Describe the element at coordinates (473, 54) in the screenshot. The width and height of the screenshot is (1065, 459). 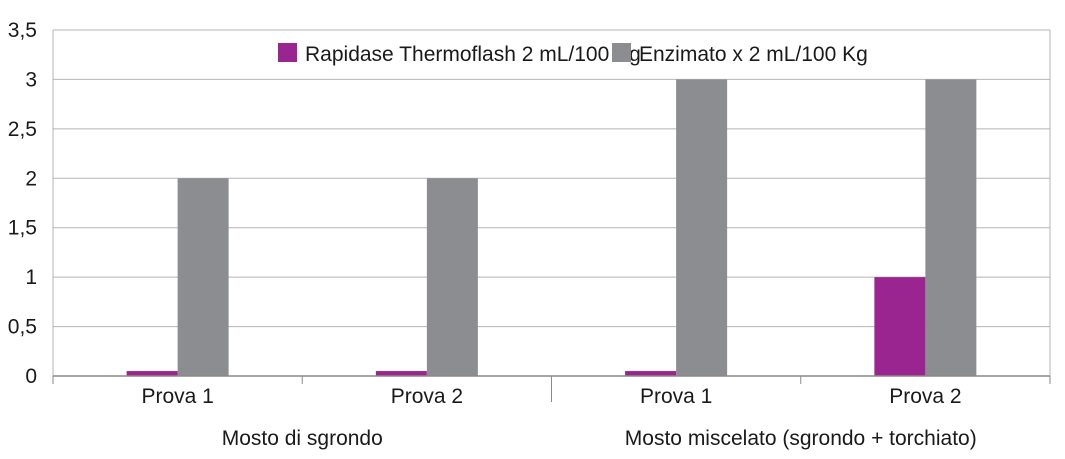
I see `legend-label: Rapidase Thermoflash 2 mL/100 Kg` at that location.